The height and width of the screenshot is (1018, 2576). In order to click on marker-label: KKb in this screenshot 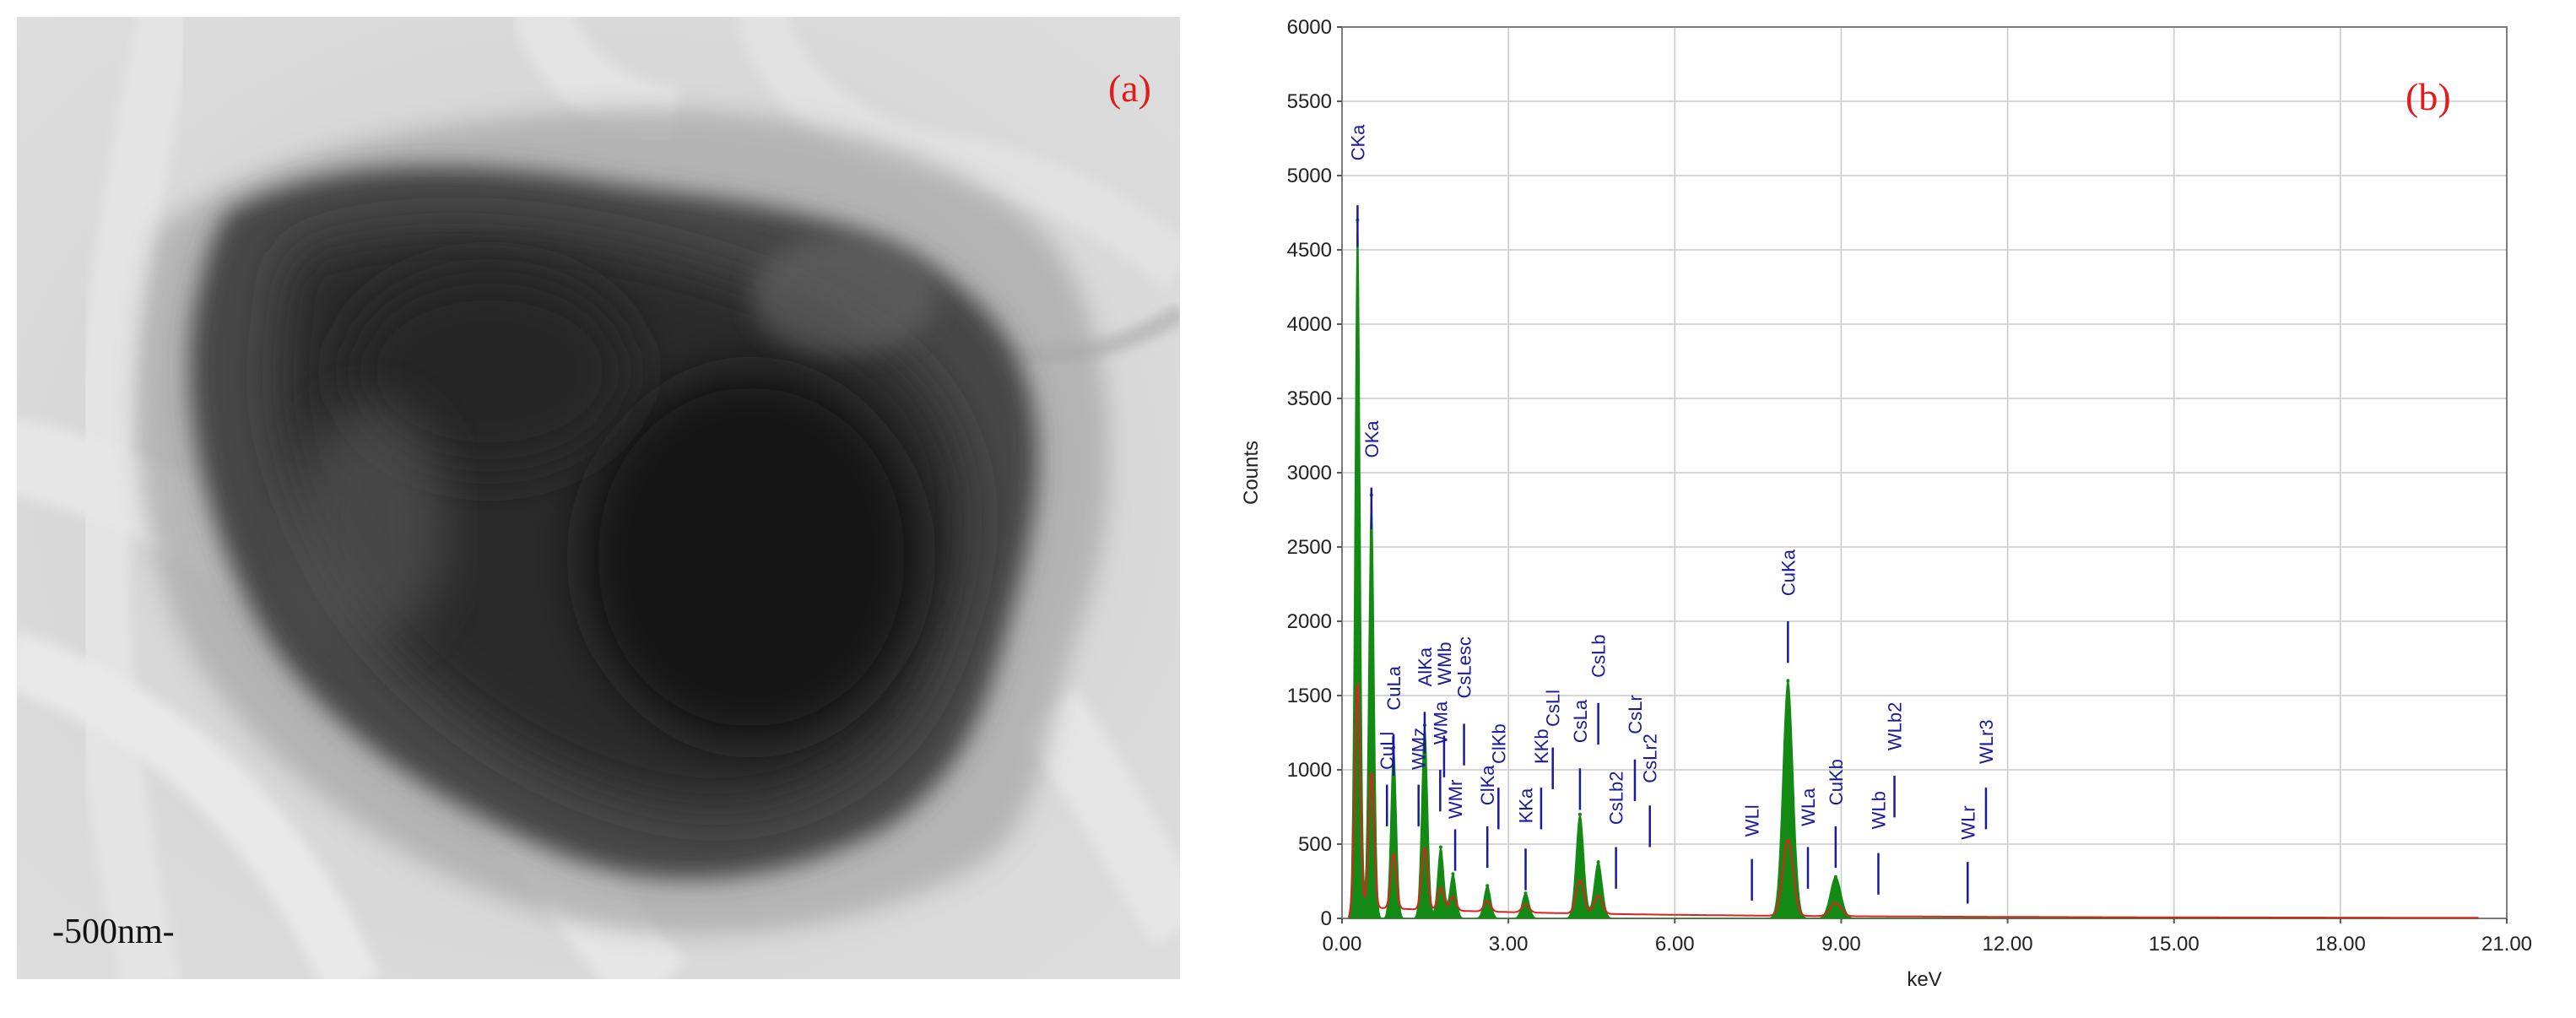, I will do `click(1541, 746)`.